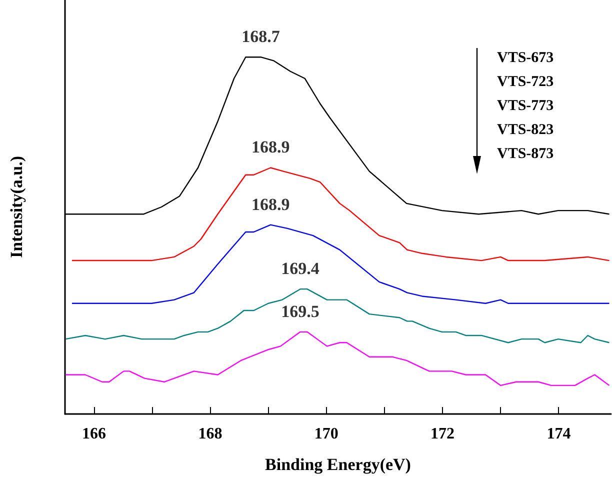  I want to click on annotation: VTS-773, so click(525, 106).